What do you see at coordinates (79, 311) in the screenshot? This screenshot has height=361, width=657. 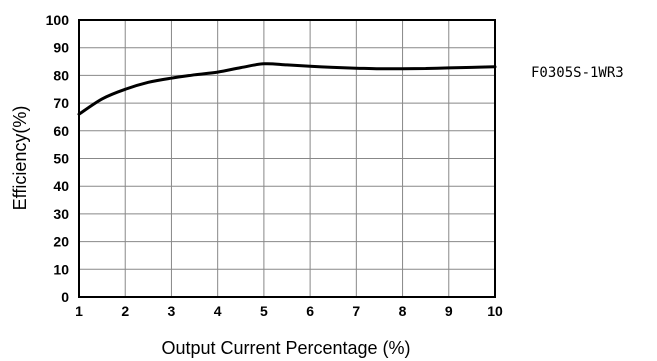 I see `x-tick-label-1: 1` at bounding box center [79, 311].